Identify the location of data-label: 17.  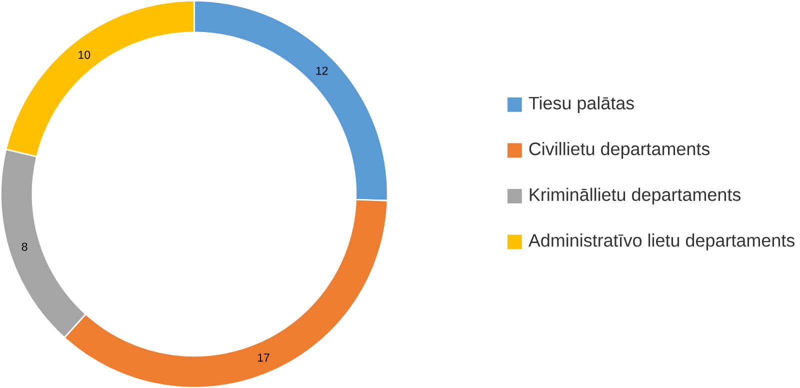
(264, 358).